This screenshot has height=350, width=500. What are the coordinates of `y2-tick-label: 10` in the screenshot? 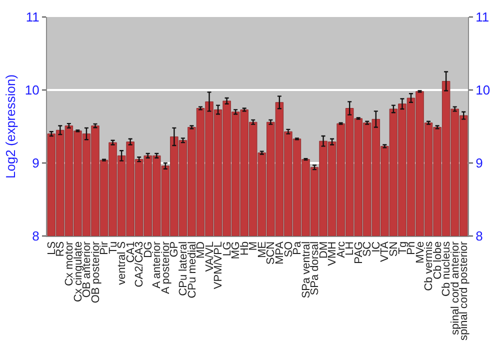 It's located at (483, 90).